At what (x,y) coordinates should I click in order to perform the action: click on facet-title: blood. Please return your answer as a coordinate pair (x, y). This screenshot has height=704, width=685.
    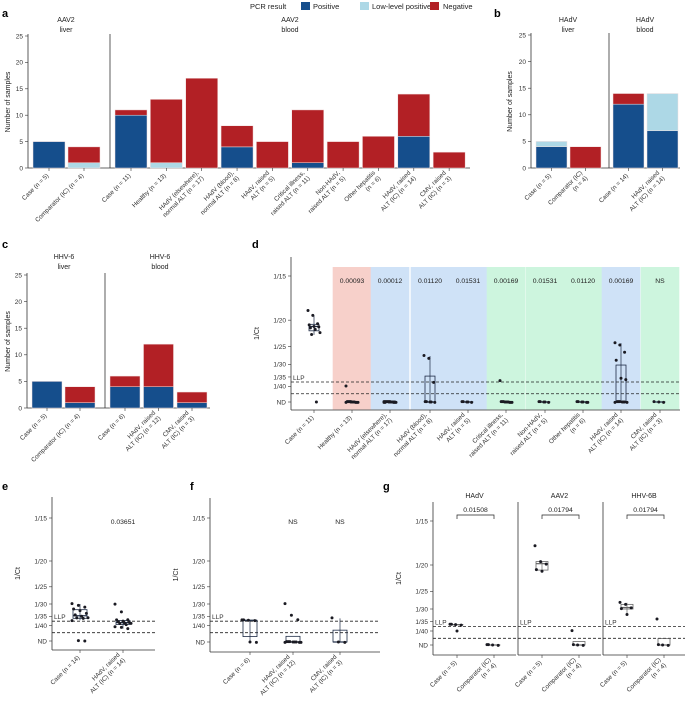
    Looking at the image, I should click on (289, 30).